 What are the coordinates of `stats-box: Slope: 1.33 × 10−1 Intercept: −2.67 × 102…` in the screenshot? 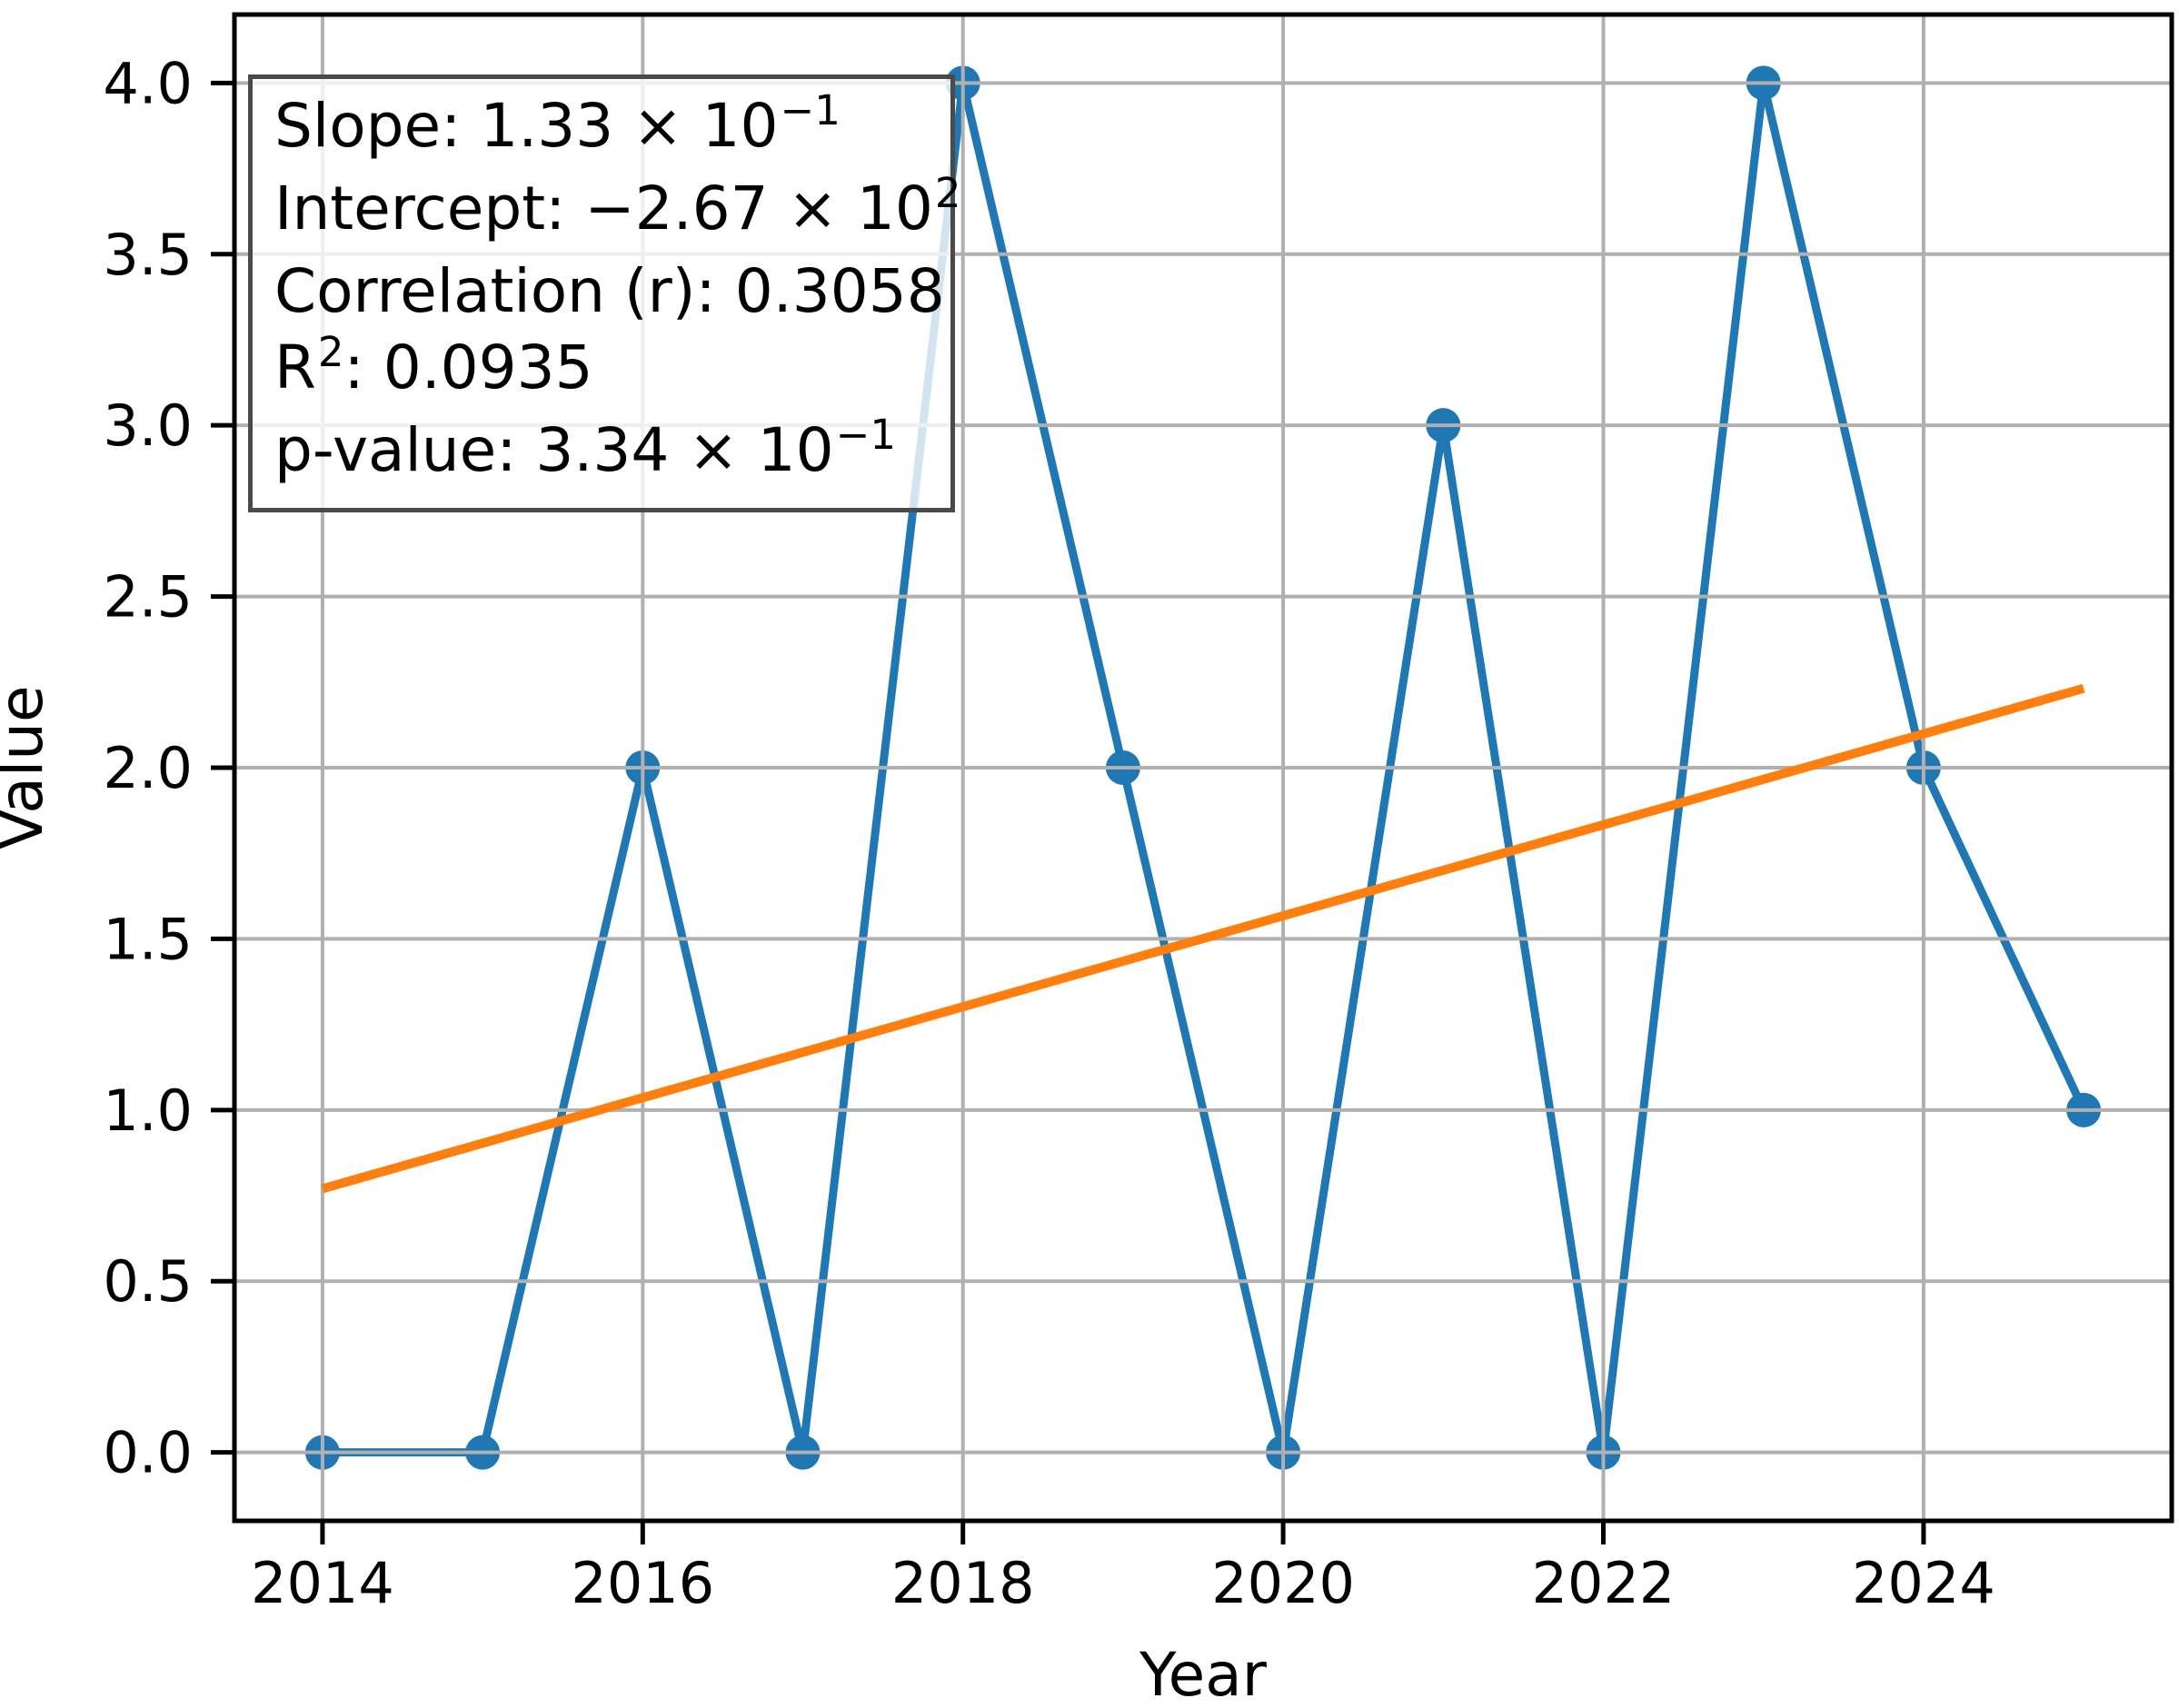 It's located at (604, 293).